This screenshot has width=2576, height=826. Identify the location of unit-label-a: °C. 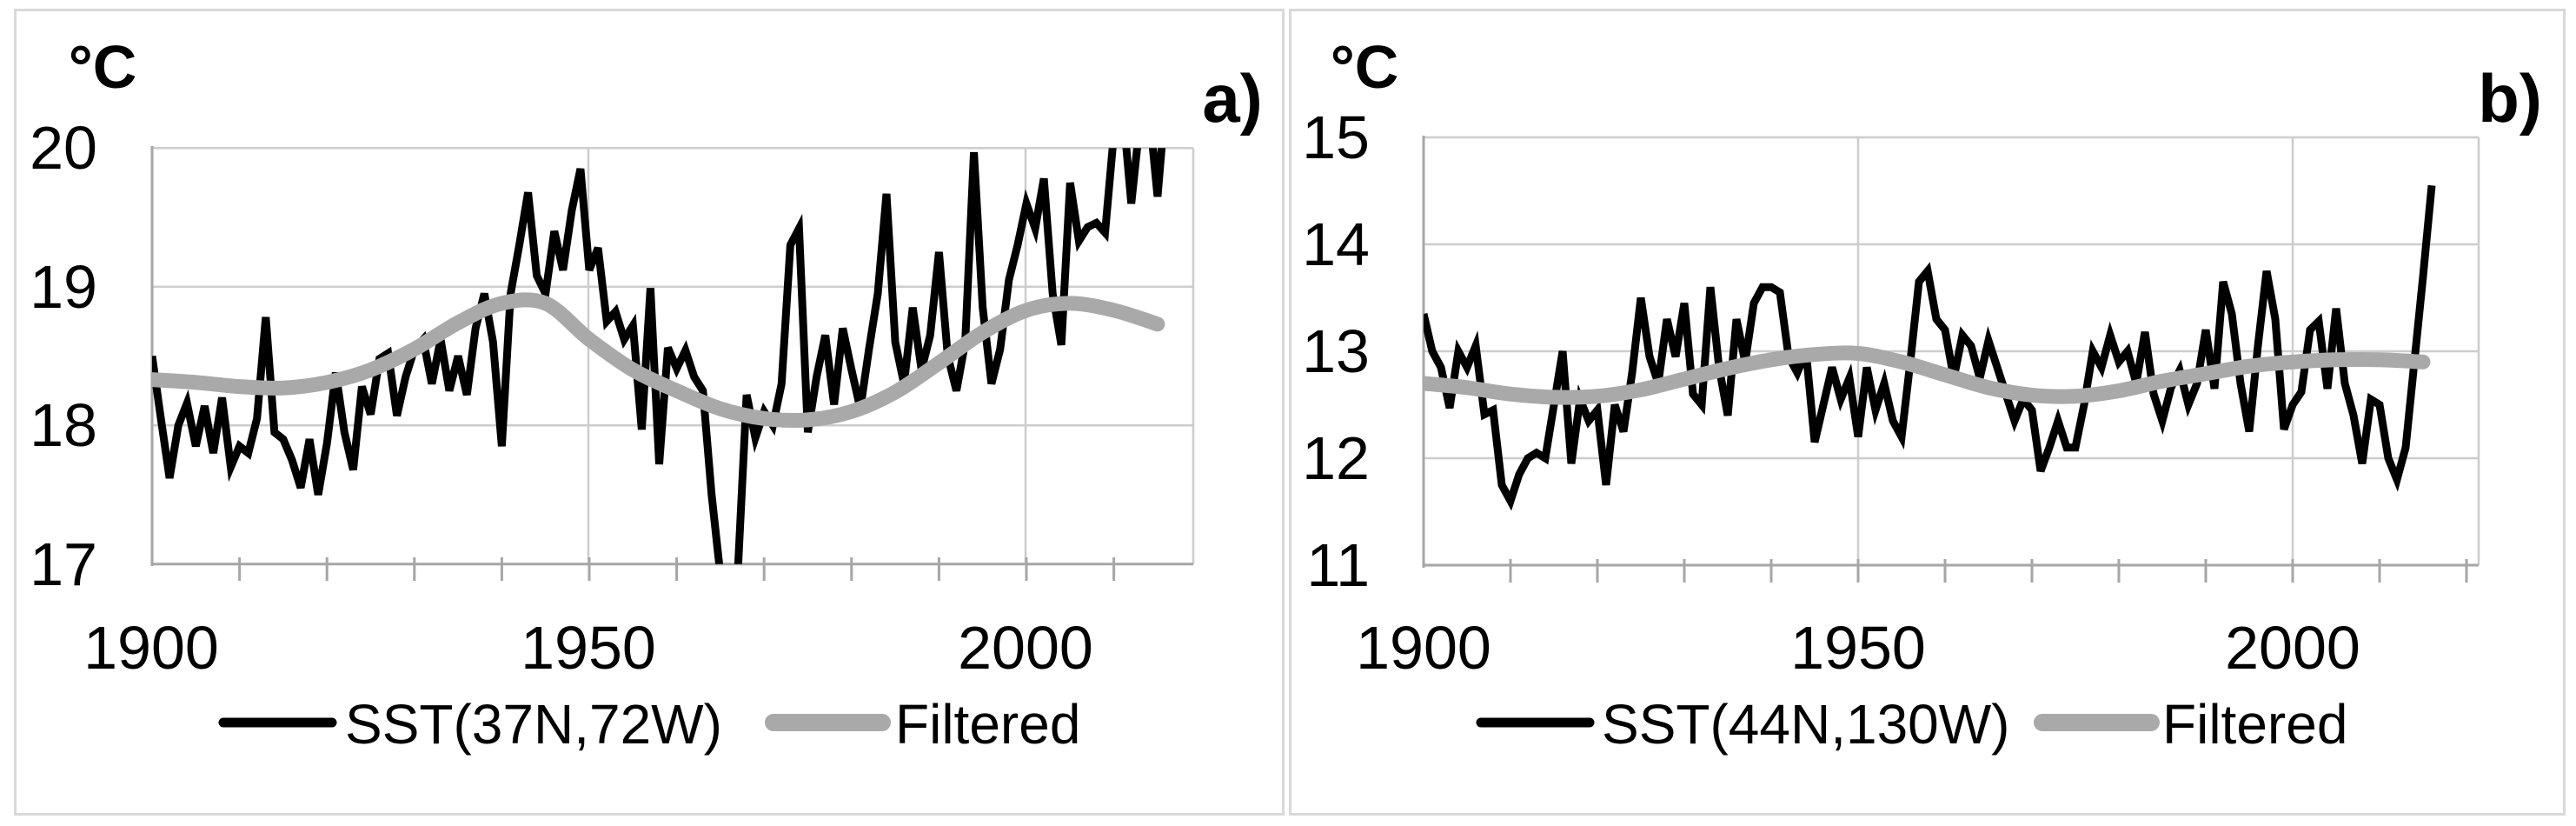
(103, 67).